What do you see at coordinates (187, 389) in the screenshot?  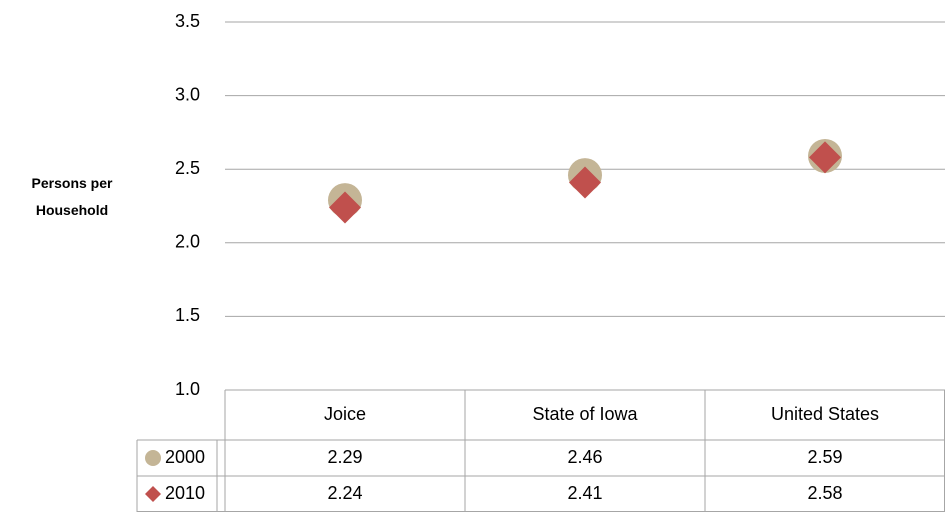 I see `y-tick-label: 1.0` at bounding box center [187, 389].